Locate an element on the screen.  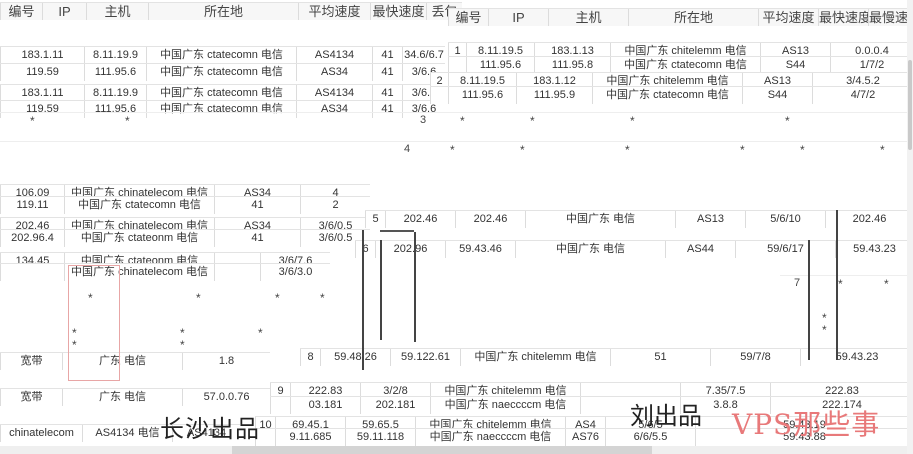
table-cell: 202.46 is located at coordinates (490, 219).